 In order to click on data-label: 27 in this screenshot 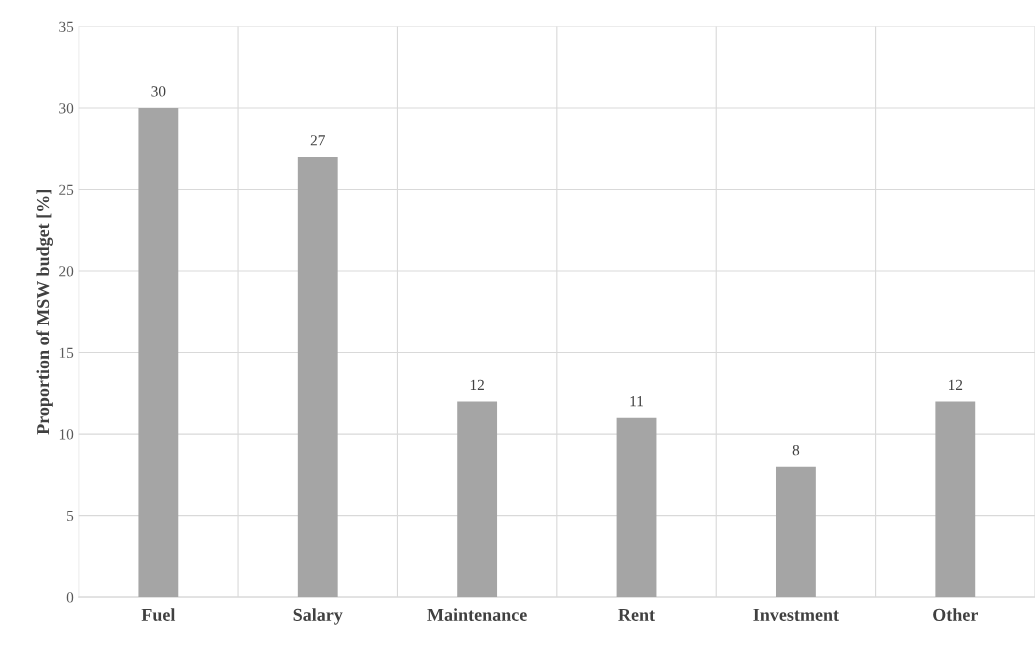, I will do `click(317, 140)`.